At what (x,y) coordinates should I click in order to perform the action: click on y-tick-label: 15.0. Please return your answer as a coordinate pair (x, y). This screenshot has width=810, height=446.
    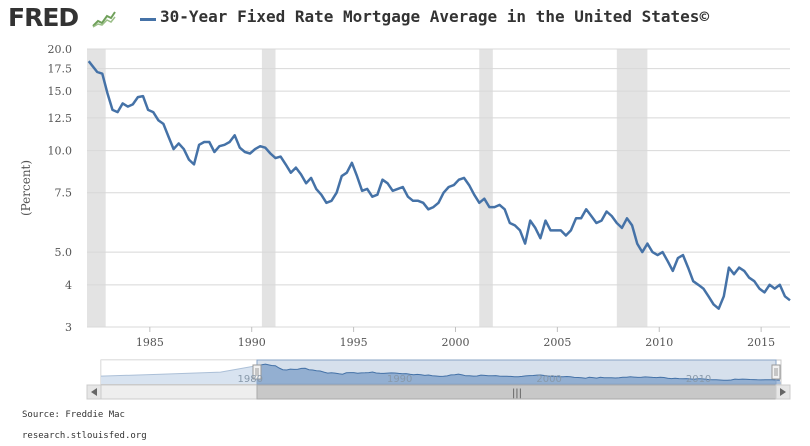
    Looking at the image, I should click on (60, 91).